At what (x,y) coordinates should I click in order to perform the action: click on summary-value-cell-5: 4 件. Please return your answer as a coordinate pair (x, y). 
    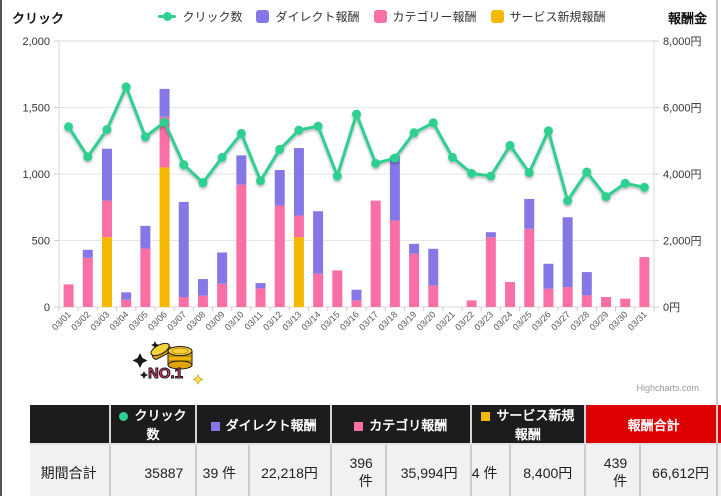
    Looking at the image, I should click on (491, 470).